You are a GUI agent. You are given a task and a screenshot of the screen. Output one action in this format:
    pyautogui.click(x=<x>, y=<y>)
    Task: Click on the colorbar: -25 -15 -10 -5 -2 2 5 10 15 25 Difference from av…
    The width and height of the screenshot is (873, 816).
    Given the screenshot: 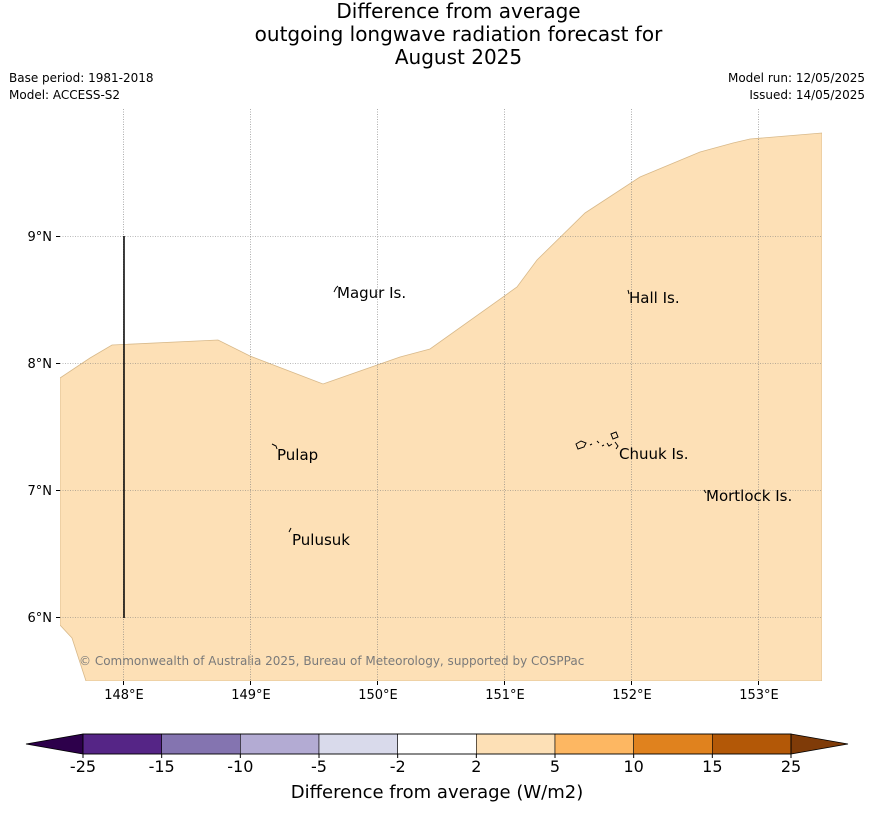 What is the action you would take?
    pyautogui.click(x=437, y=768)
    